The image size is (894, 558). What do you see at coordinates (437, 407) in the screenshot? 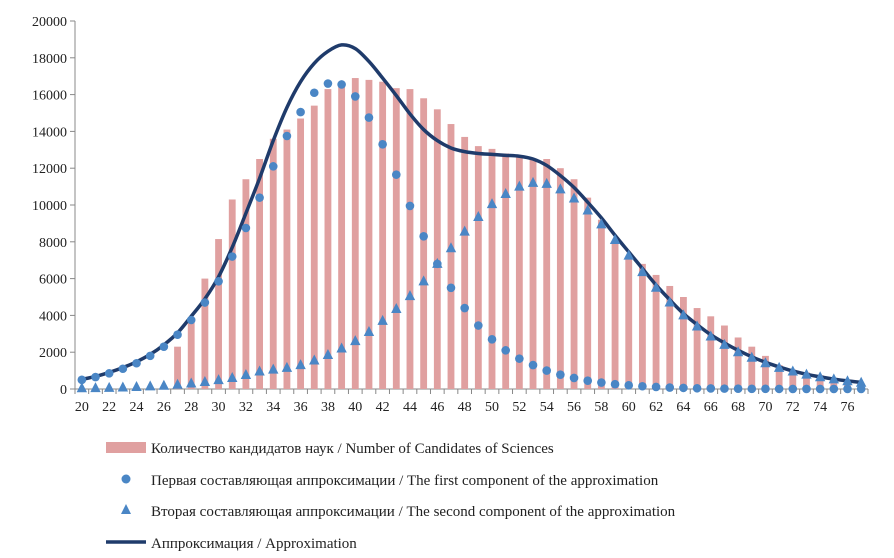
I see `x-tick-label: 46` at bounding box center [437, 407].